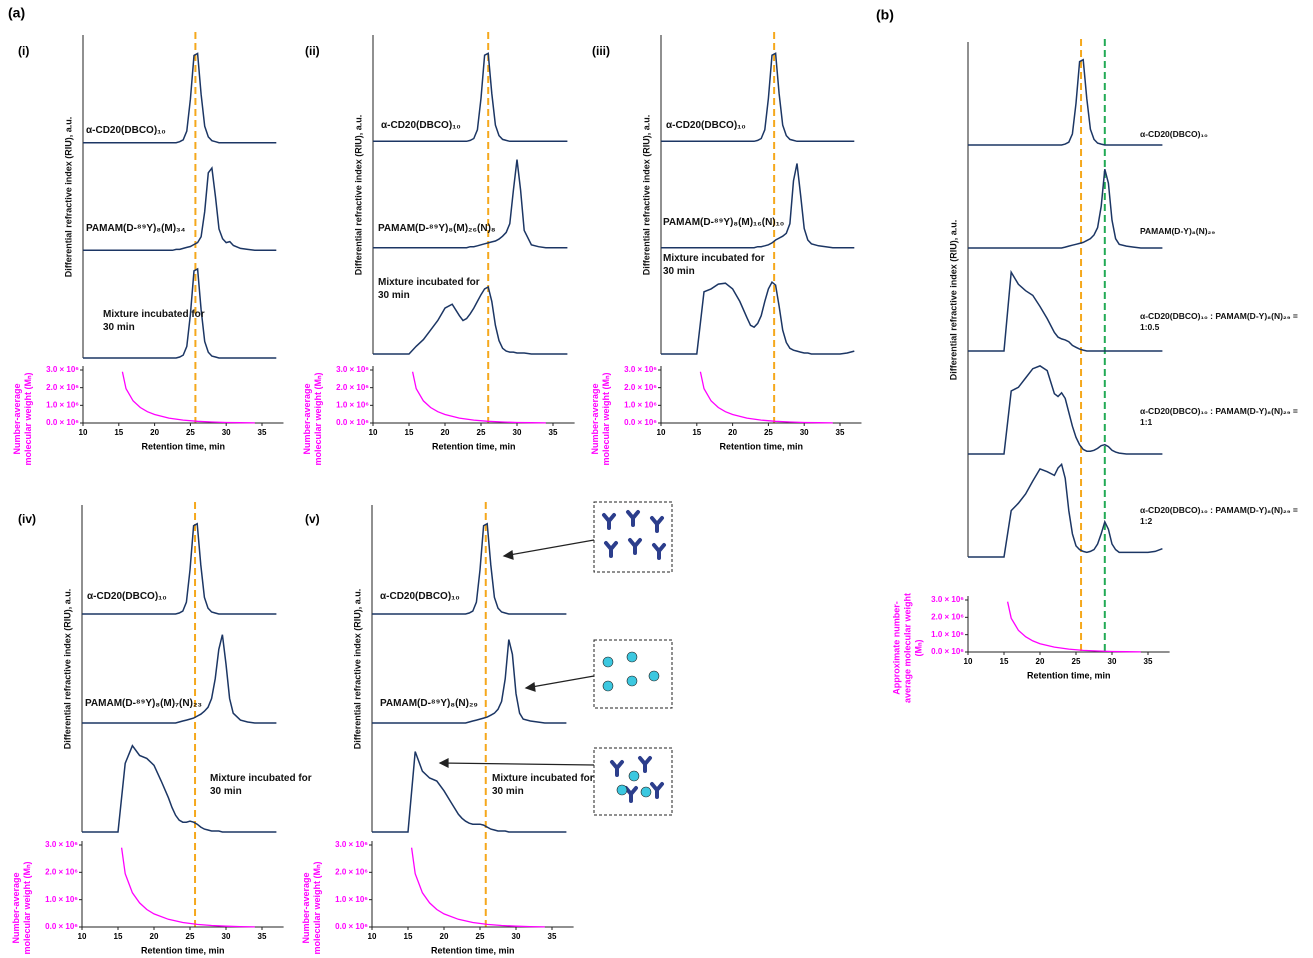 This screenshot has height=958, width=1313. I want to click on series-label: α-CD20(DBCO)₁₀ : PAMAM(D-Y)₈(N)₂₉ = 1:2, so click(1219, 515).